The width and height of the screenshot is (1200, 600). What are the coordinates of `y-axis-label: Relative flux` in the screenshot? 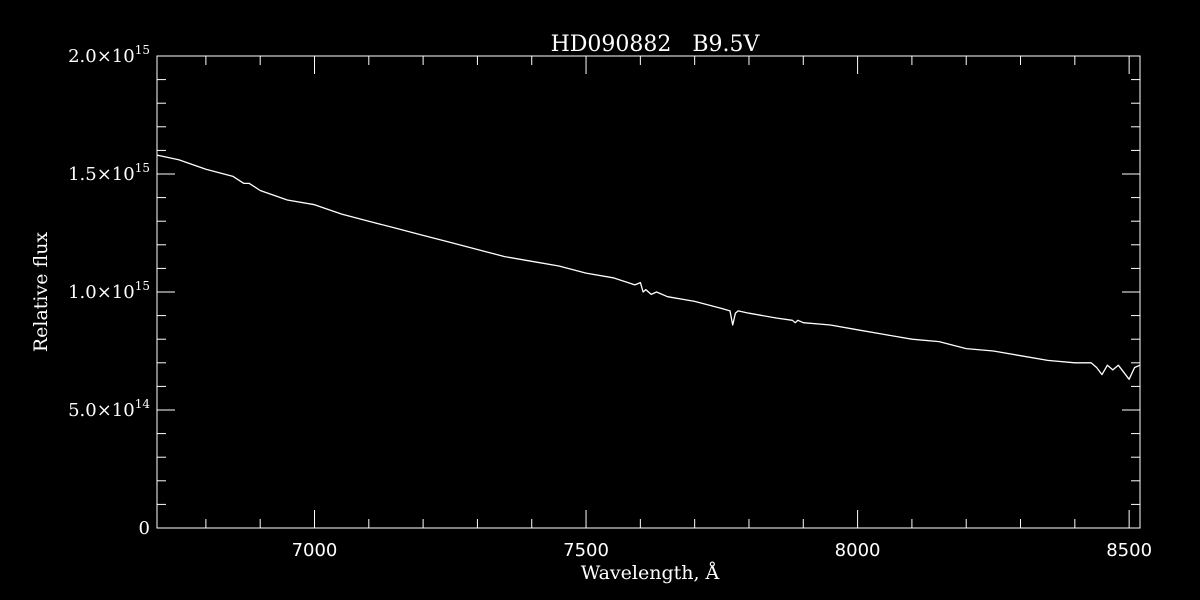 It's located at (41, 292).